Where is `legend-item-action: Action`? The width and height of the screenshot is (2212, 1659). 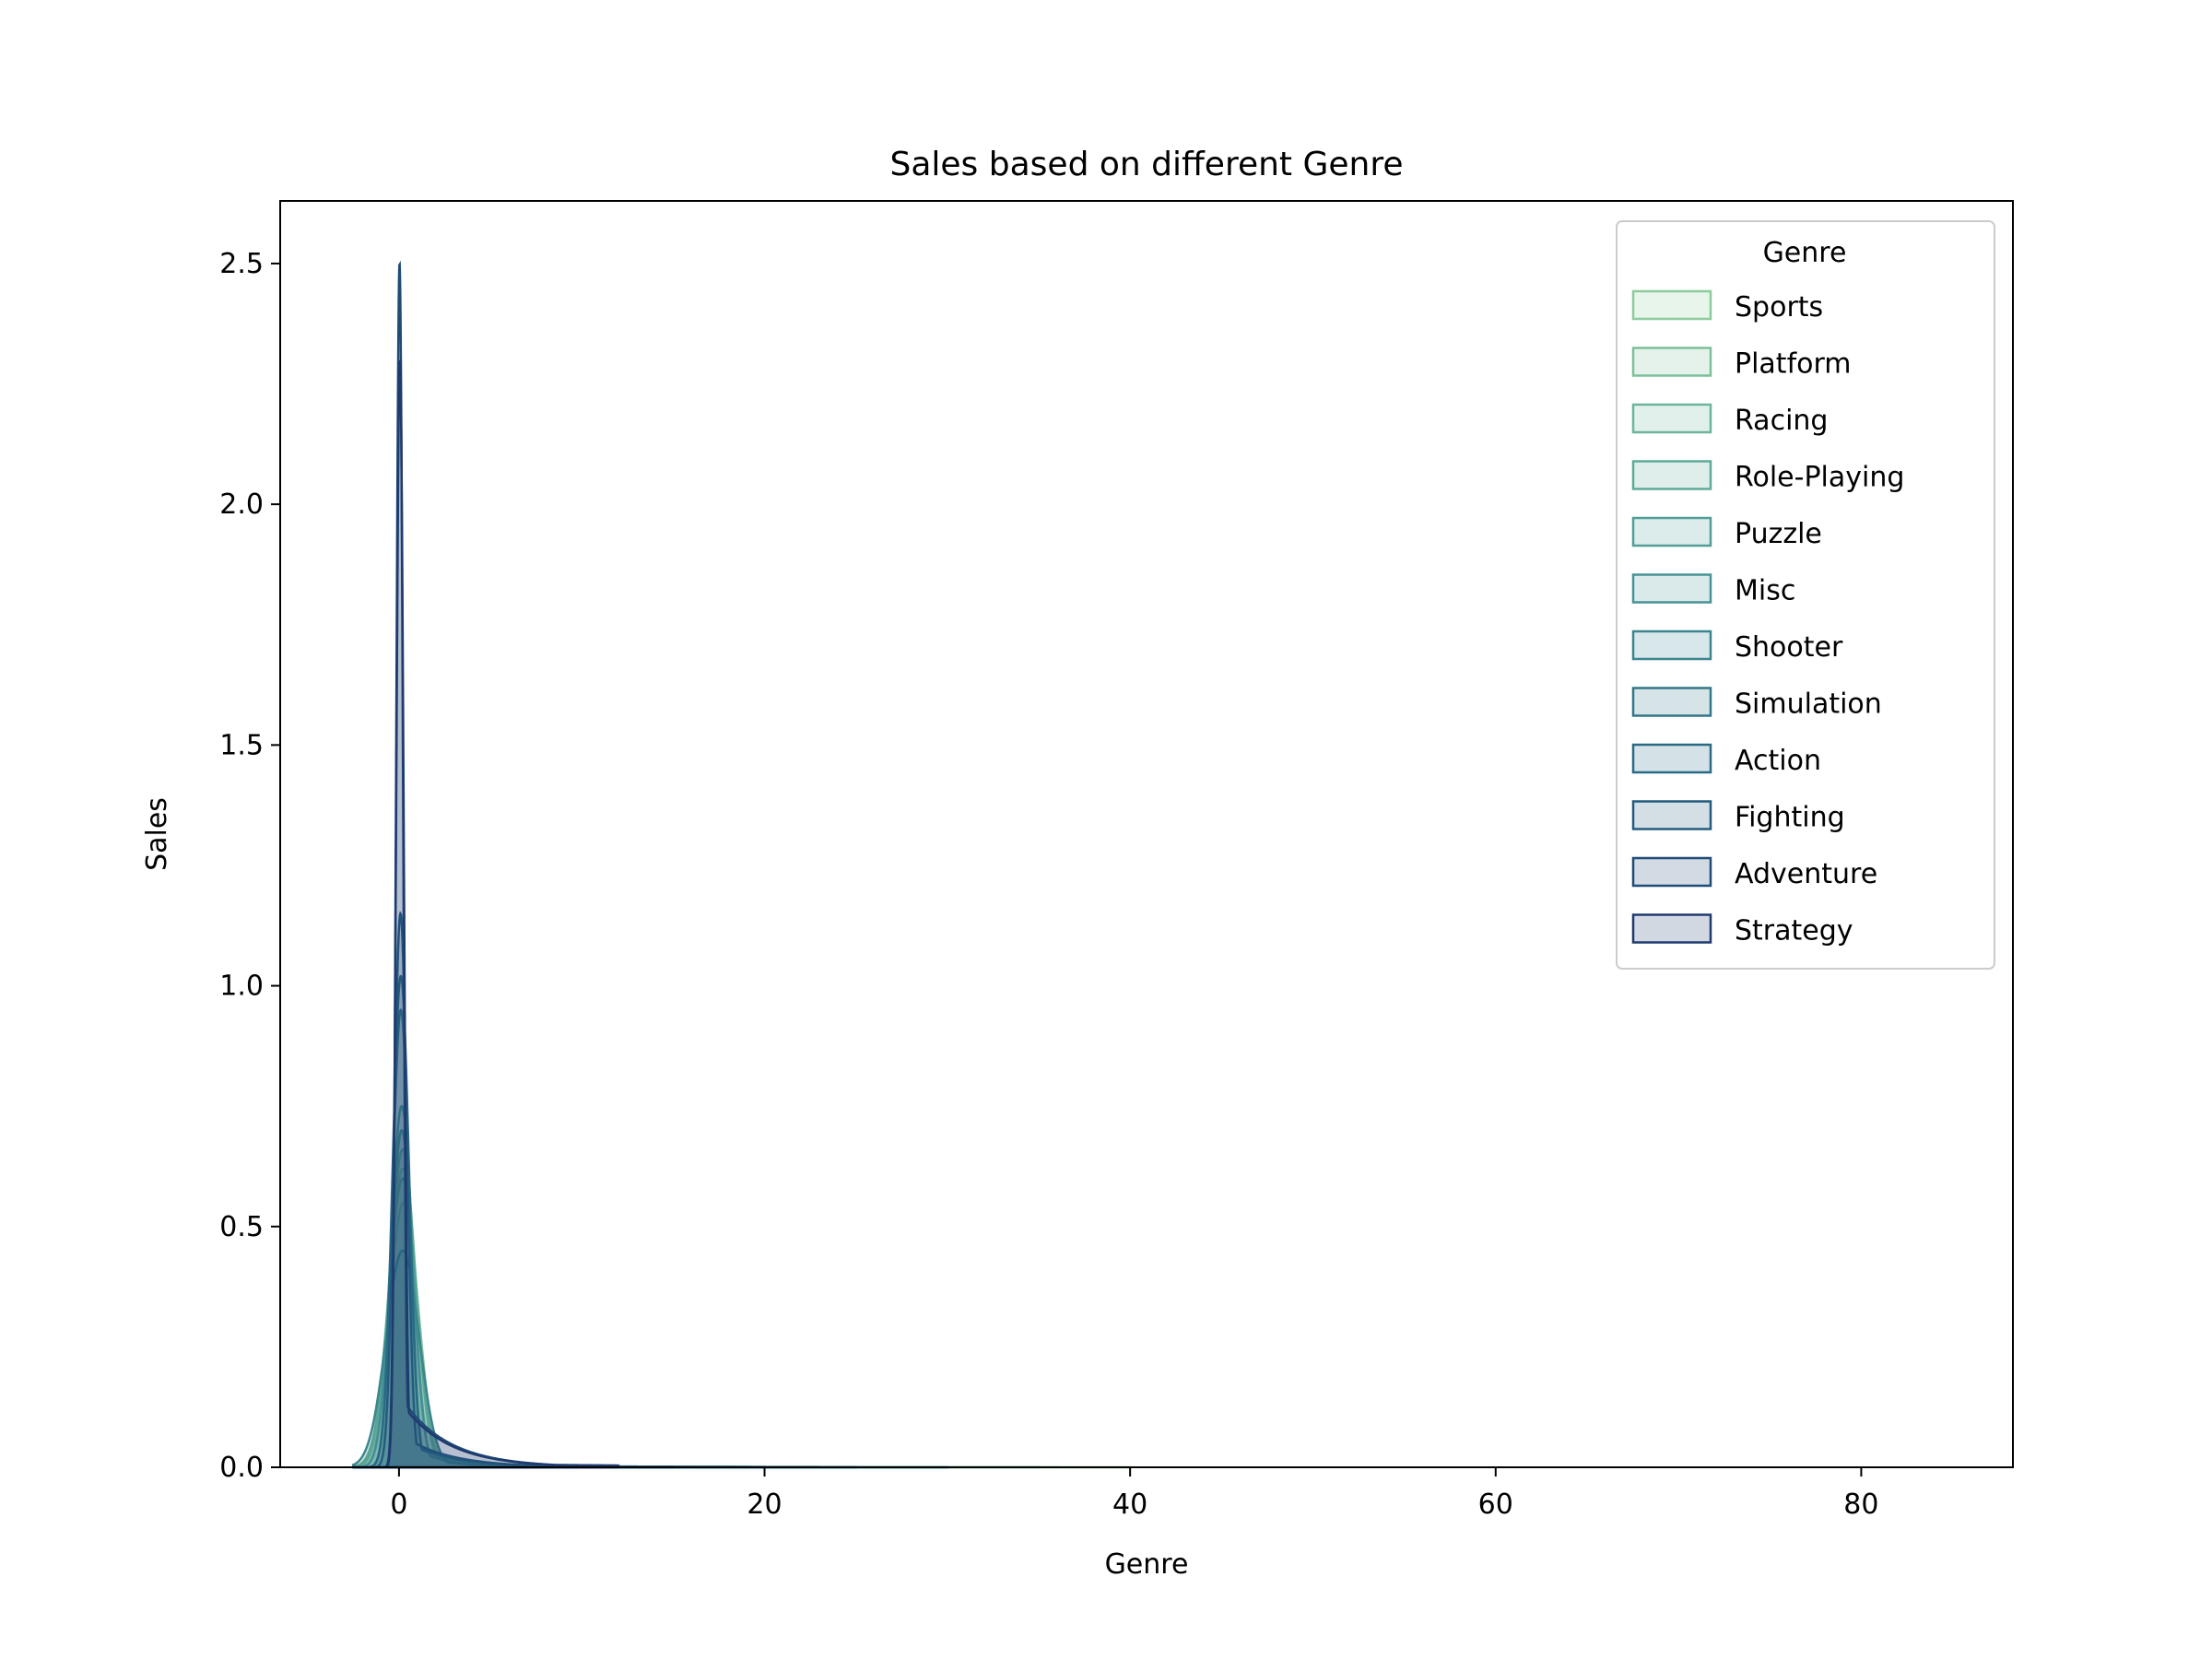
legend-item-action: Action is located at coordinates (1726, 760).